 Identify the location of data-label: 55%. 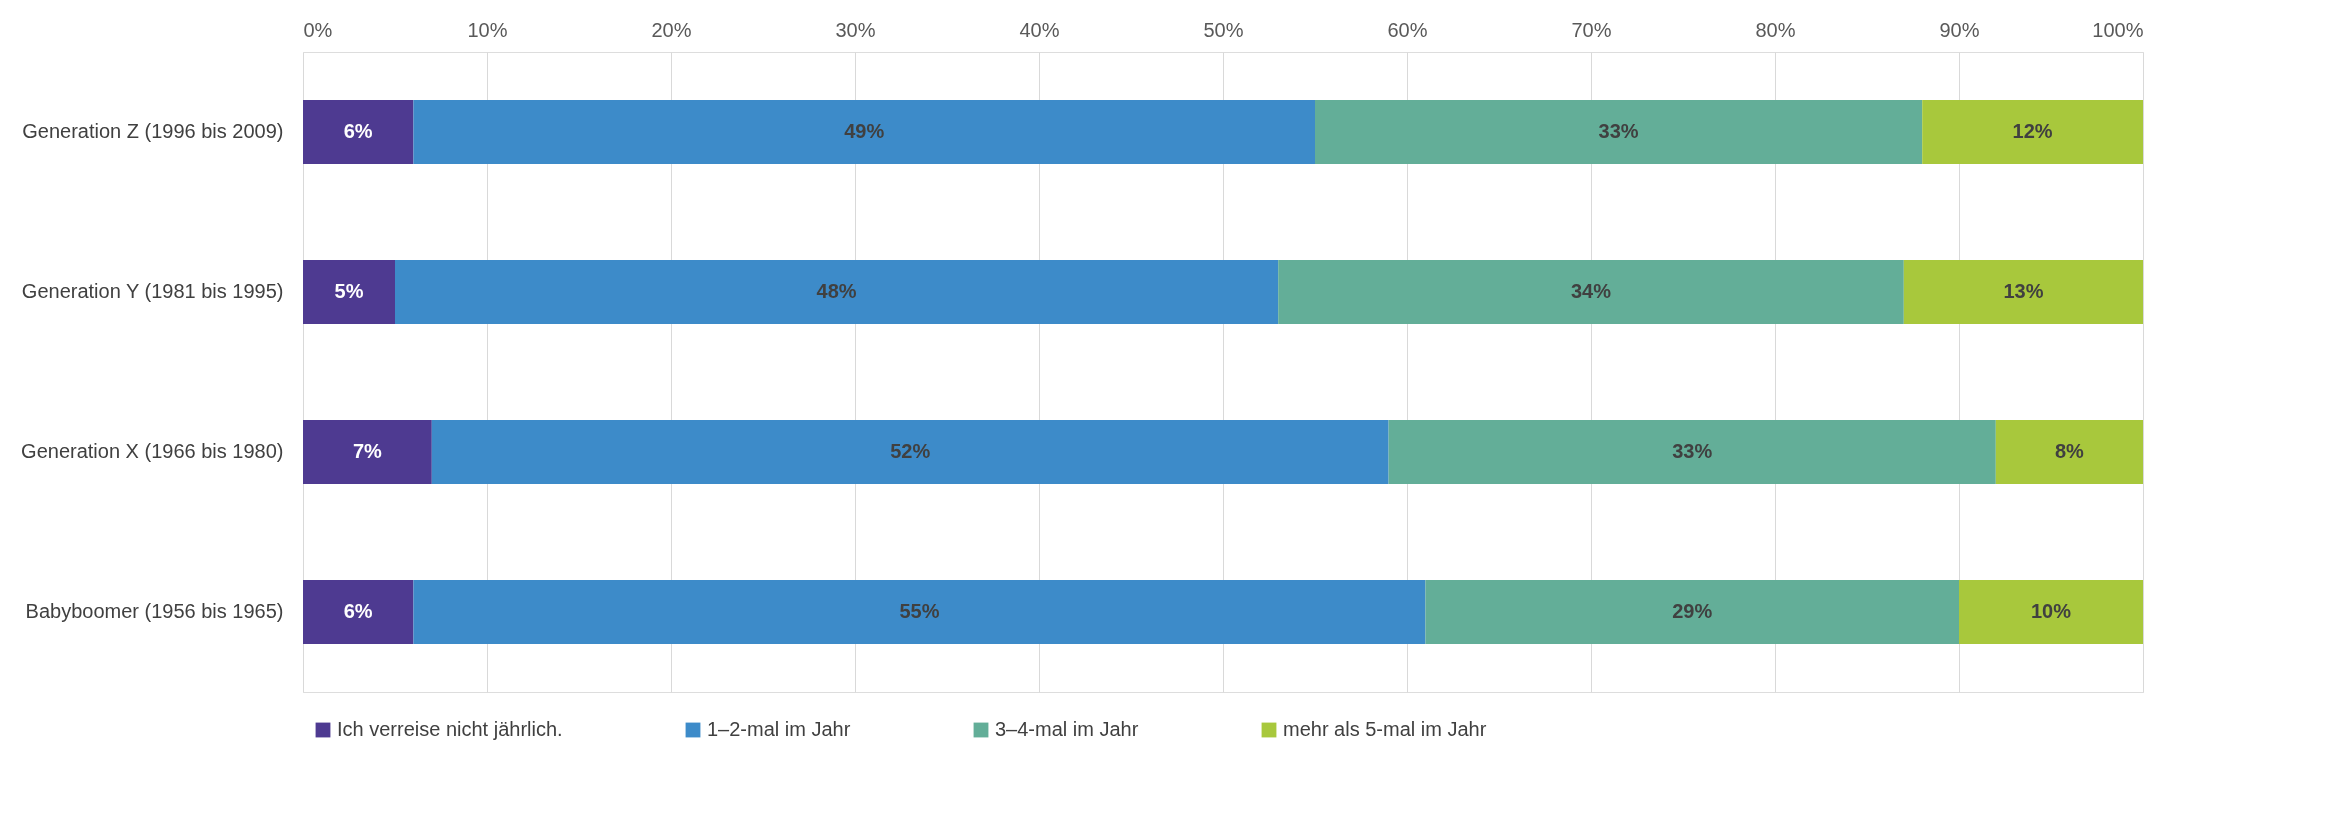
(919, 611).